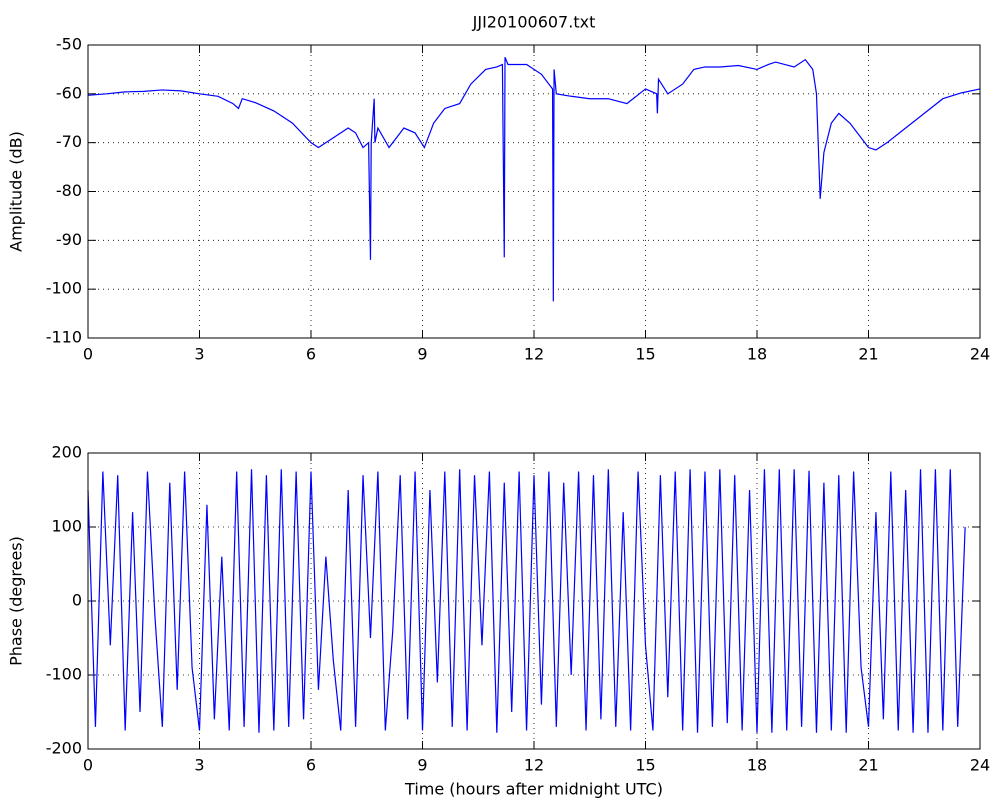 Image resolution: width=998 pixels, height=806 pixels. I want to click on y-tick-label: 0, so click(77, 600).